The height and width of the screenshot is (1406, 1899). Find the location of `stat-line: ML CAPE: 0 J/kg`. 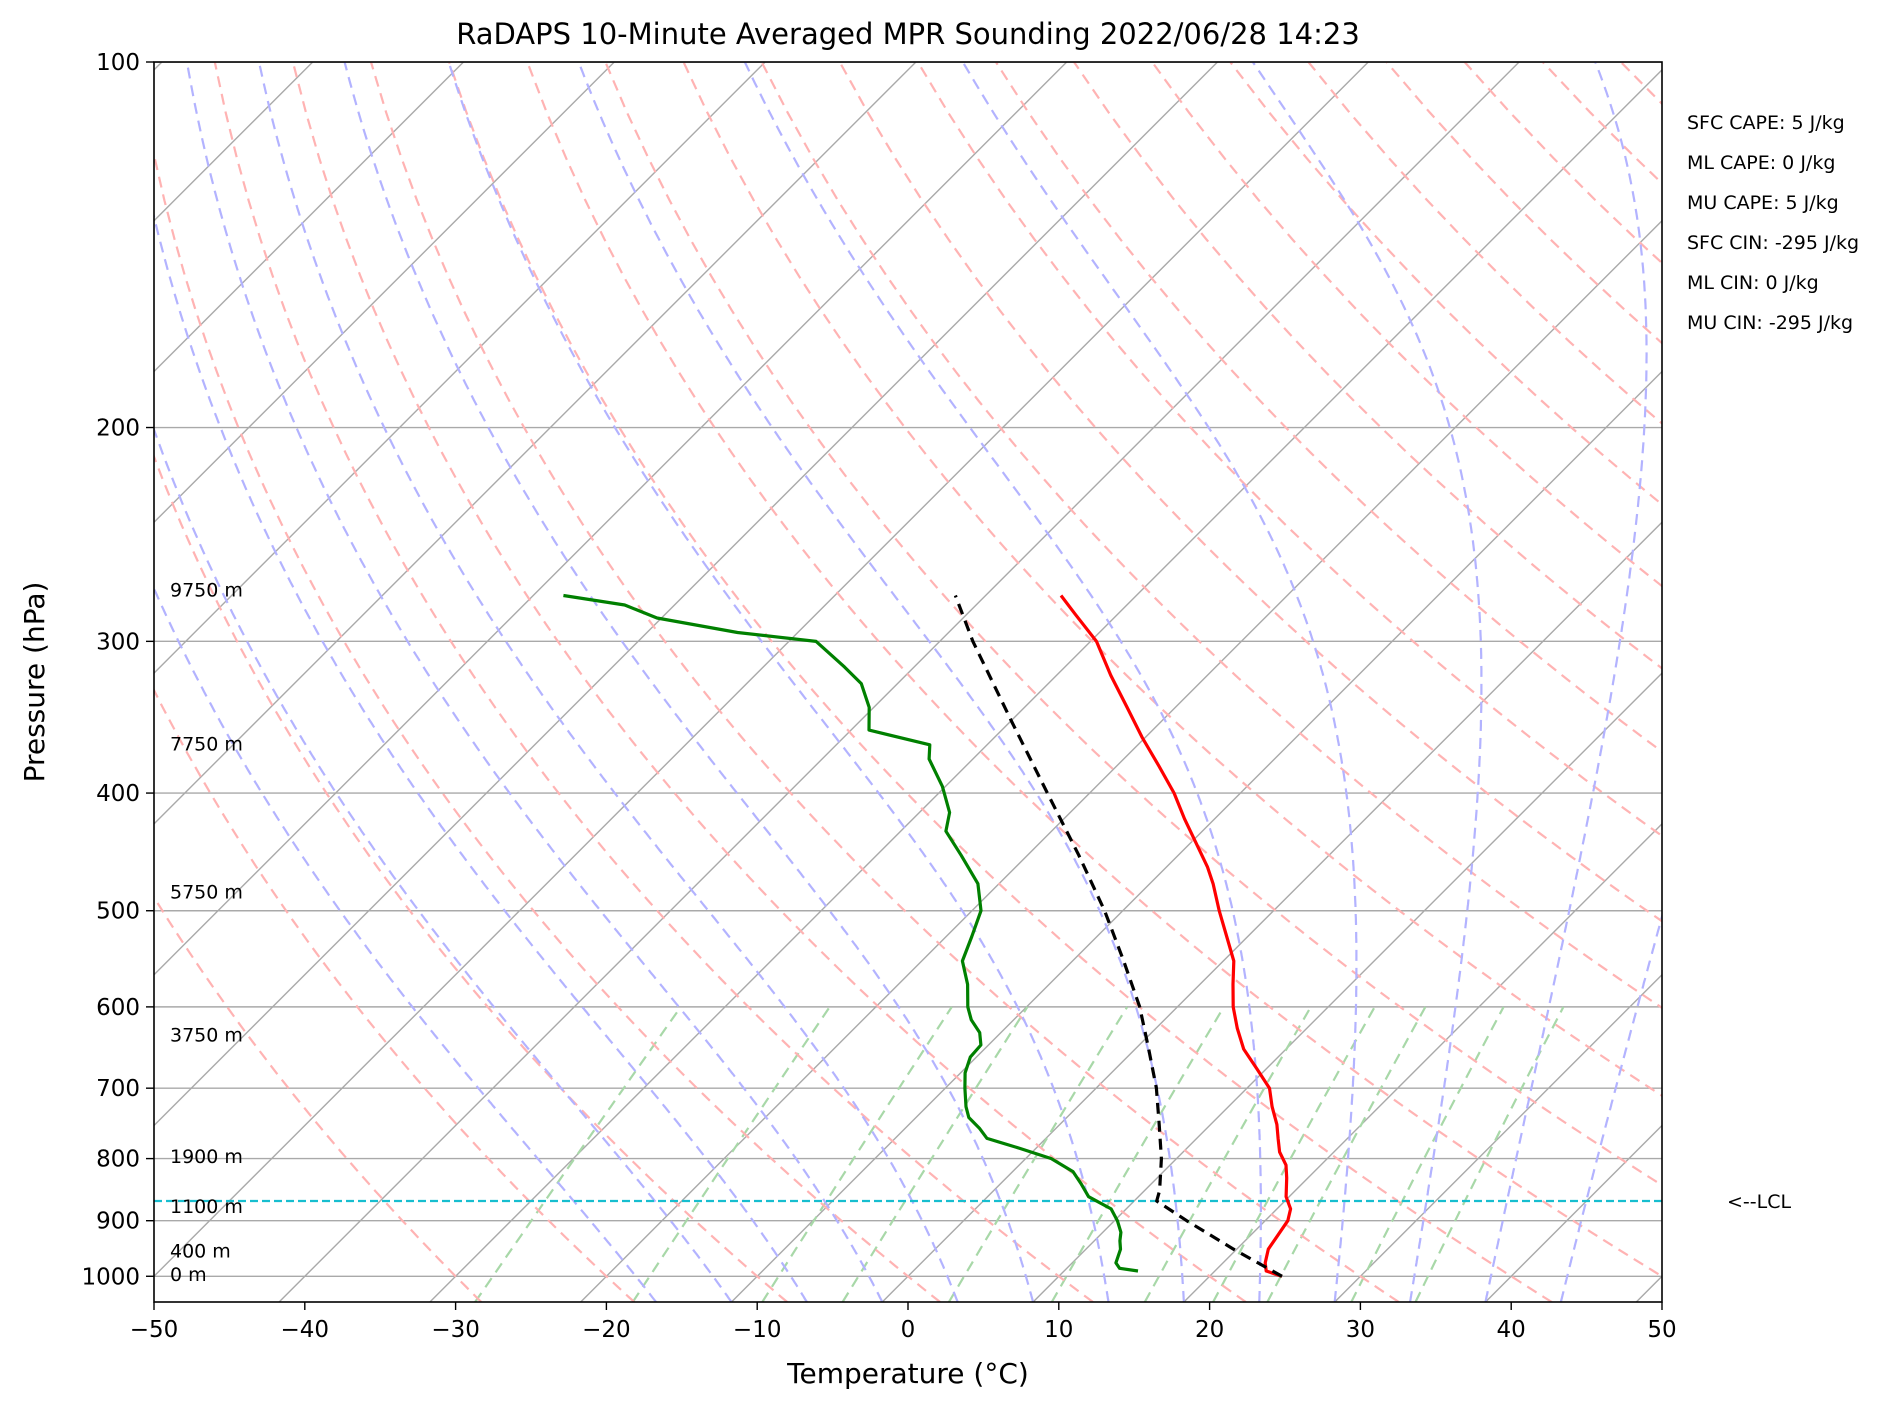

stat-line: ML CAPE: 0 J/kg is located at coordinates (1761, 163).